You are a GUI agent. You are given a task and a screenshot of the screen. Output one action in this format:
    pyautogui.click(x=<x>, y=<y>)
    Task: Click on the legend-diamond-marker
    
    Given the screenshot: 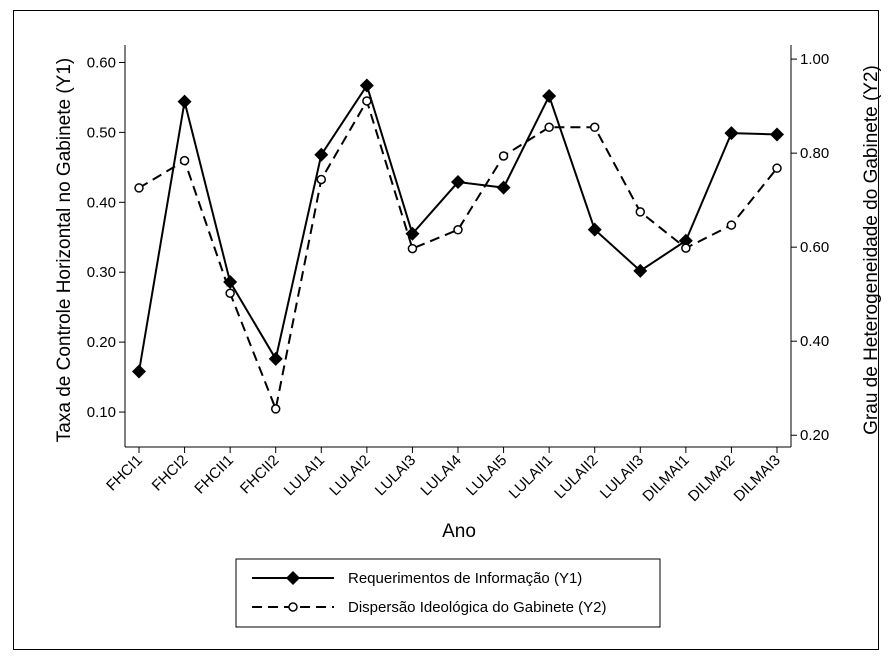 What is the action you would take?
    pyautogui.click(x=293, y=578)
    